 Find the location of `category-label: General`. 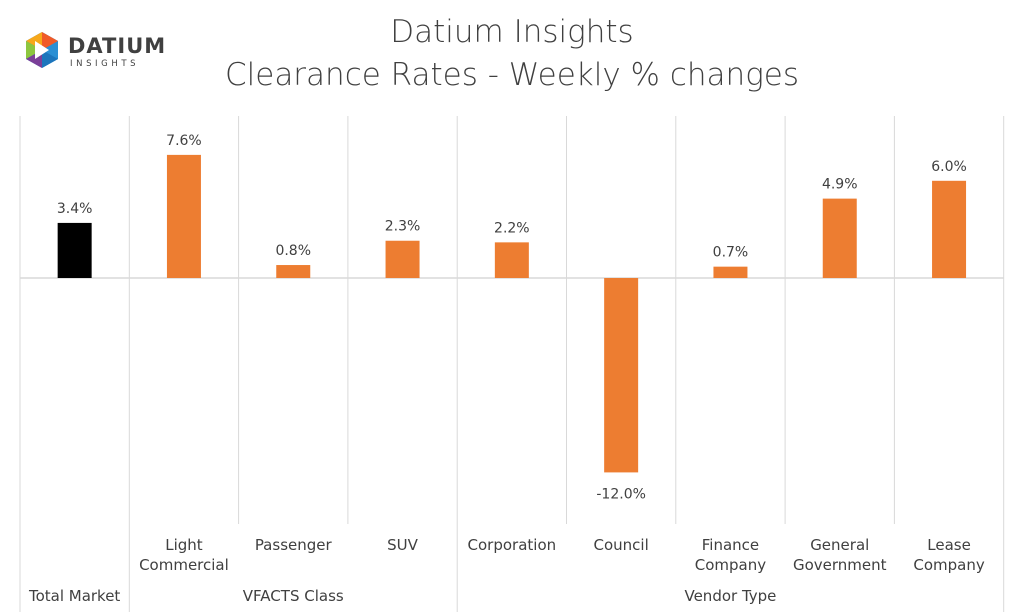

category-label: General is located at coordinates (839, 545).